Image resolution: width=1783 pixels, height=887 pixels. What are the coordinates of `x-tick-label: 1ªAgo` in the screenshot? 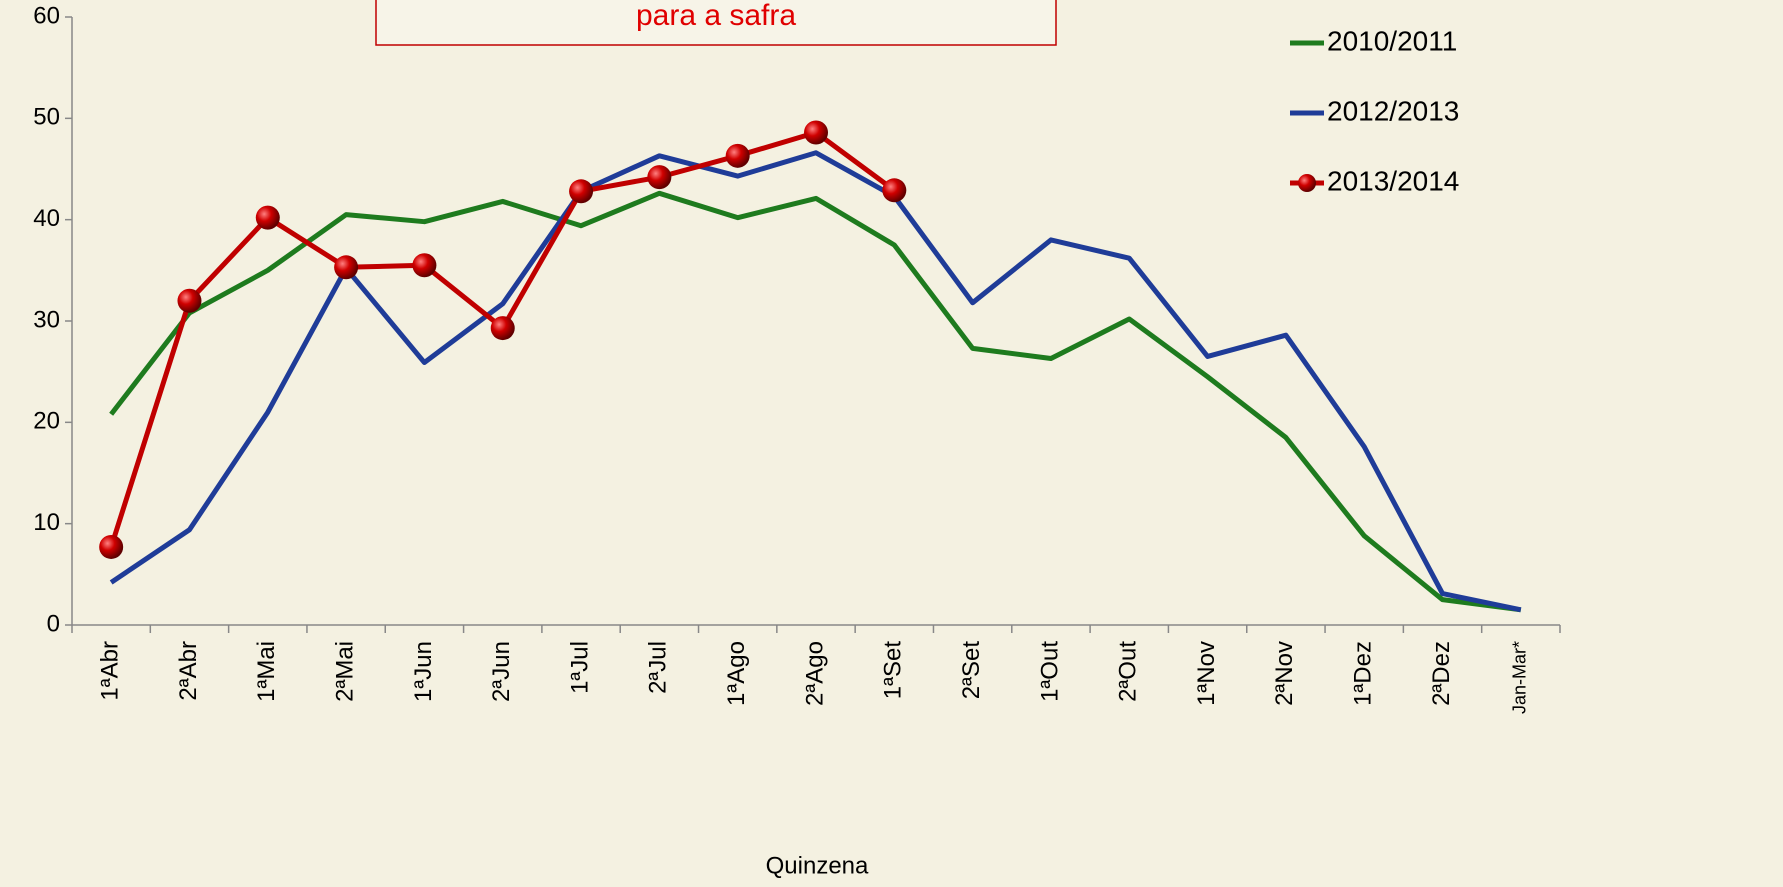 It's located at (736, 673).